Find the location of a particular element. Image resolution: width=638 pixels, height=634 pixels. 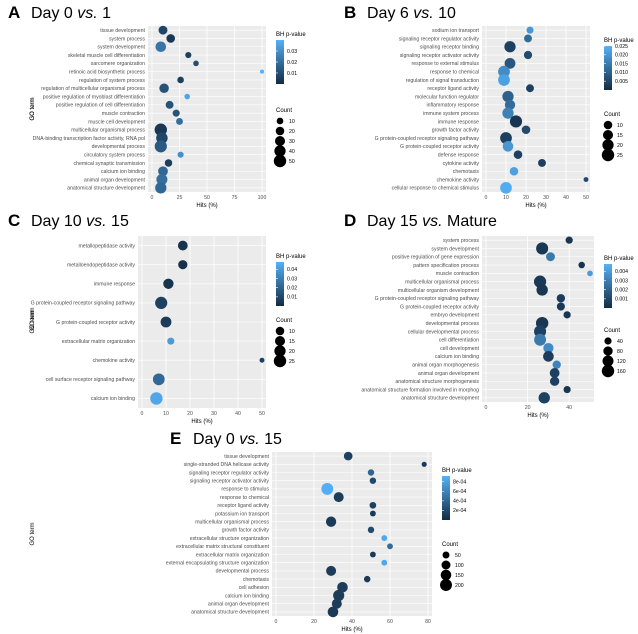

x-tick-label: 100 is located at coordinates (262, 198).